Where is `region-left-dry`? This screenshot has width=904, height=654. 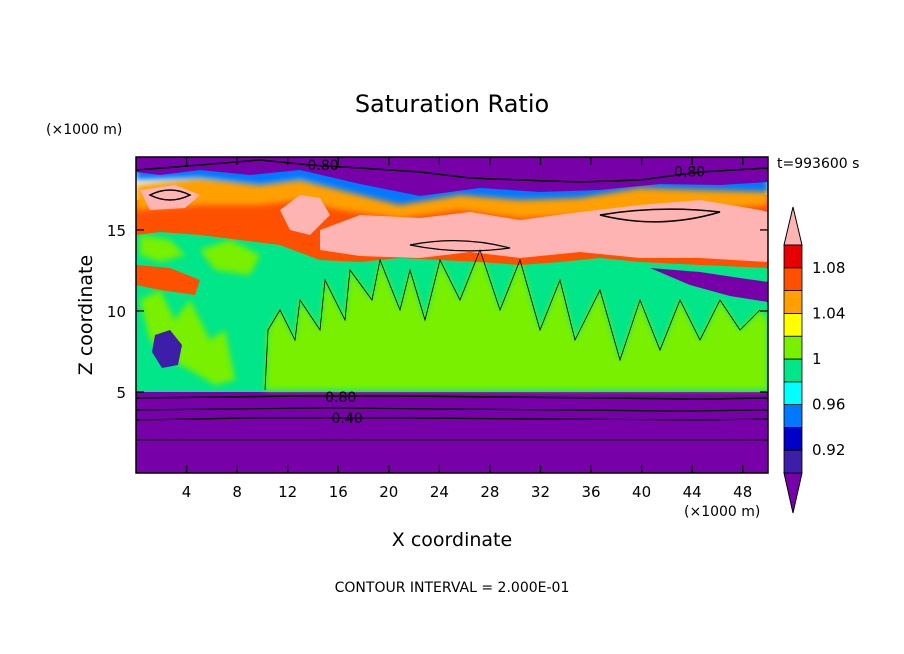 region-left-dry is located at coordinates (168, 280).